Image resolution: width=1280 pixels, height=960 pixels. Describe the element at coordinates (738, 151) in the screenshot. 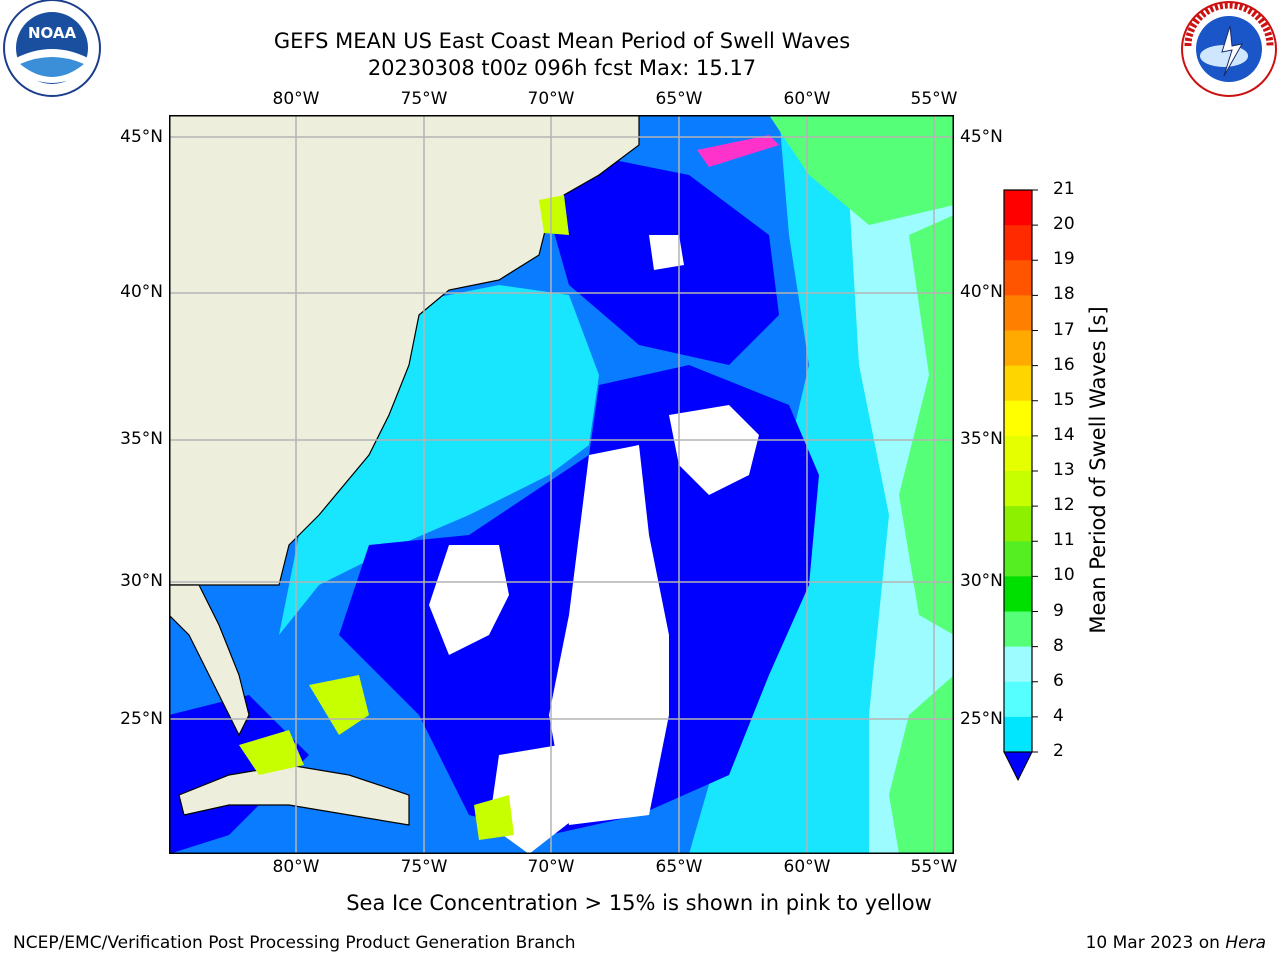

I see `sea-ice-nova-scotia` at that location.